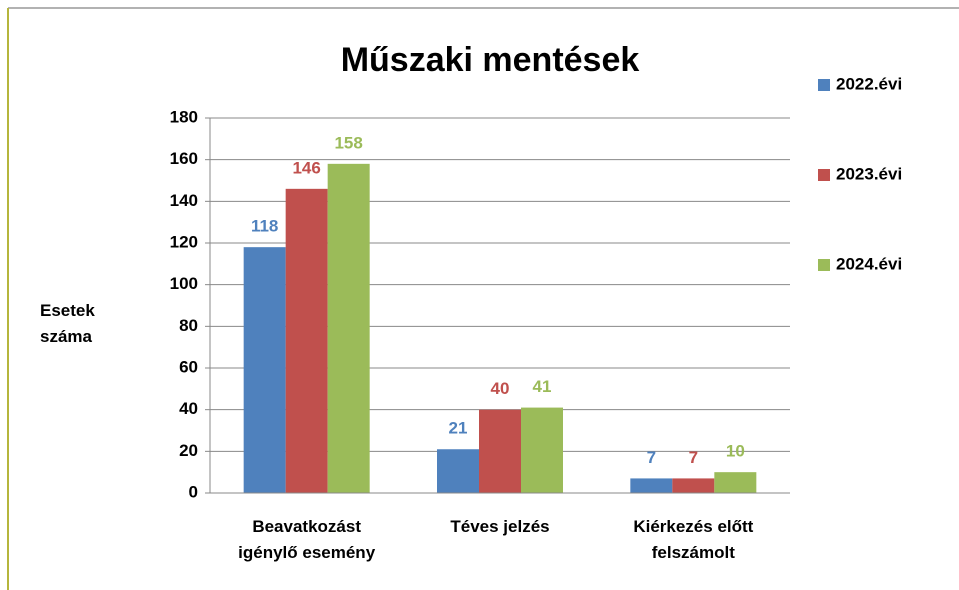  Describe the element at coordinates (184, 116) in the screenshot. I see `y-tick-label: 180` at that location.